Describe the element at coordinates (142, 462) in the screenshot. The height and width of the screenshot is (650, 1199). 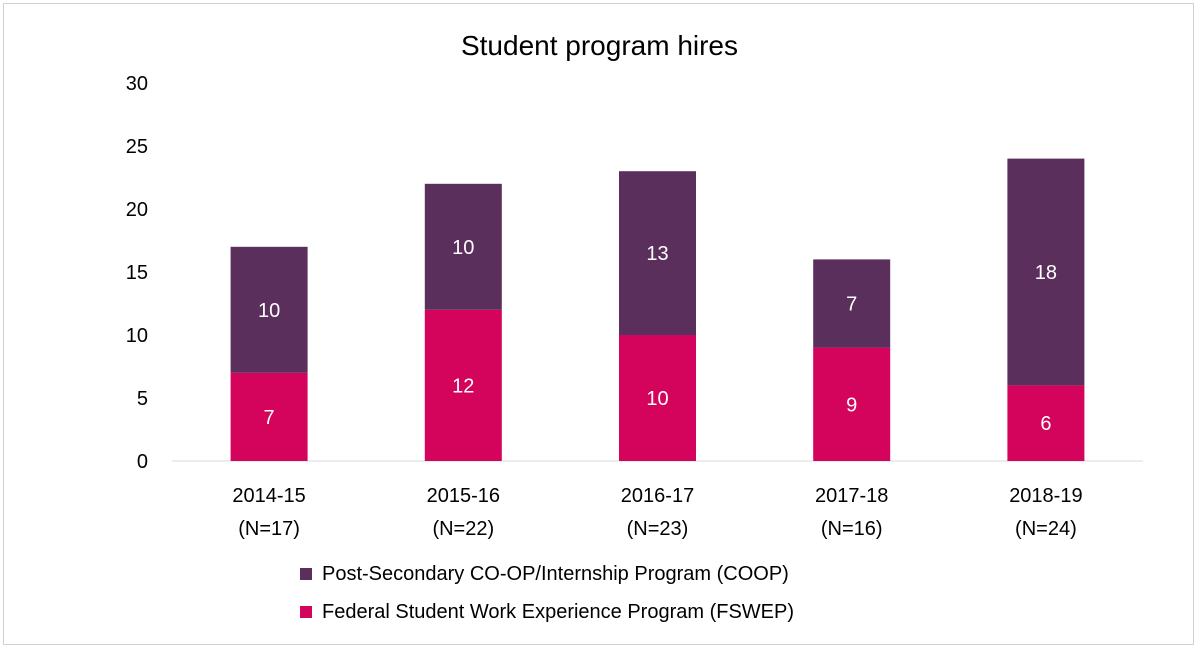
I see `y-tick-label: 0` at that location.